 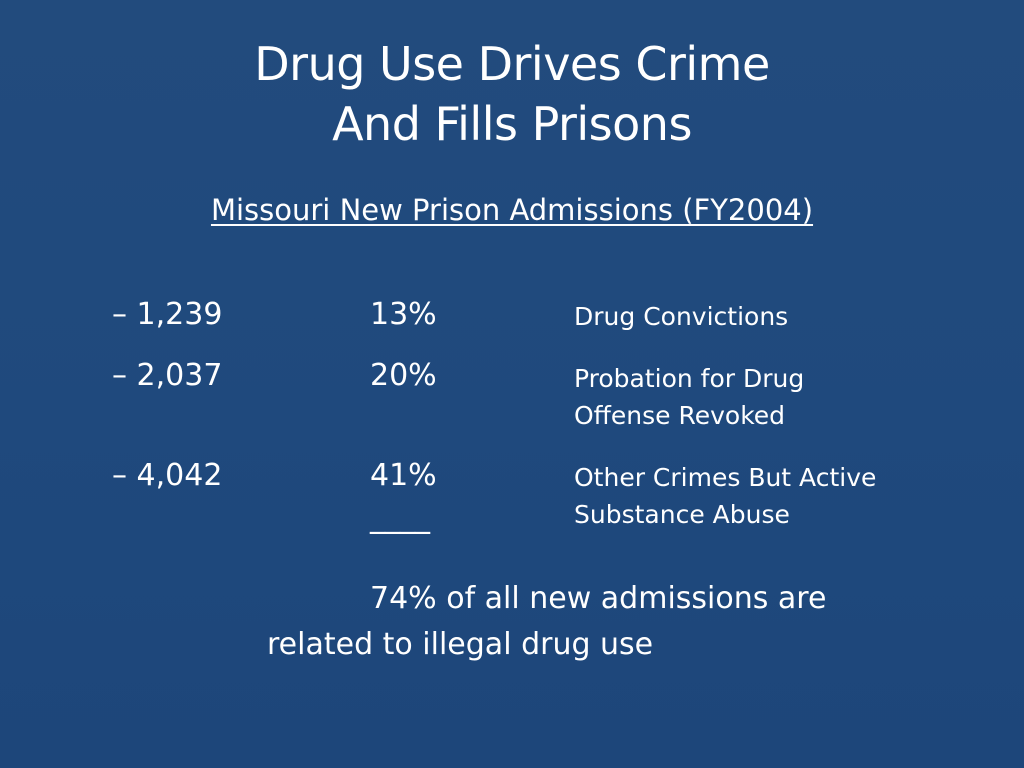 I want to click on sum-line: ____, so click(x=400, y=517).